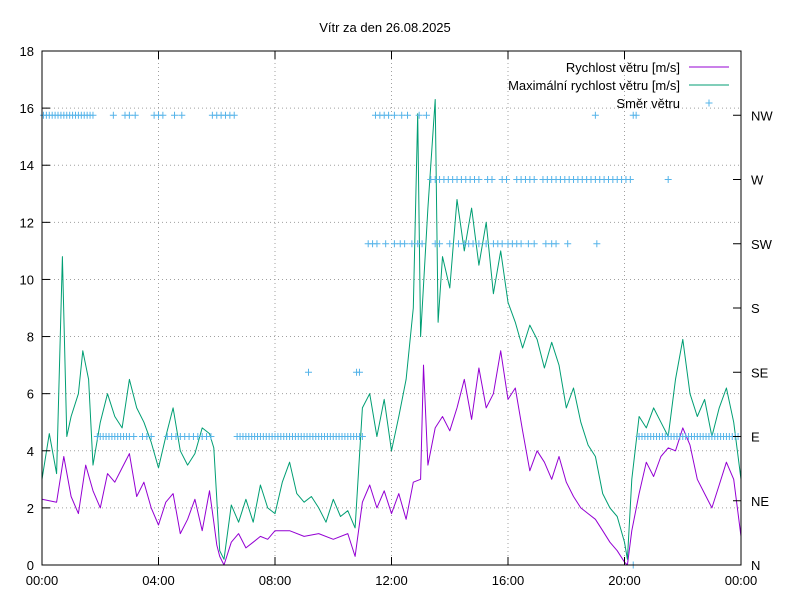  What do you see at coordinates (27, 165) in the screenshot?
I see `y-tick-label: 14` at bounding box center [27, 165].